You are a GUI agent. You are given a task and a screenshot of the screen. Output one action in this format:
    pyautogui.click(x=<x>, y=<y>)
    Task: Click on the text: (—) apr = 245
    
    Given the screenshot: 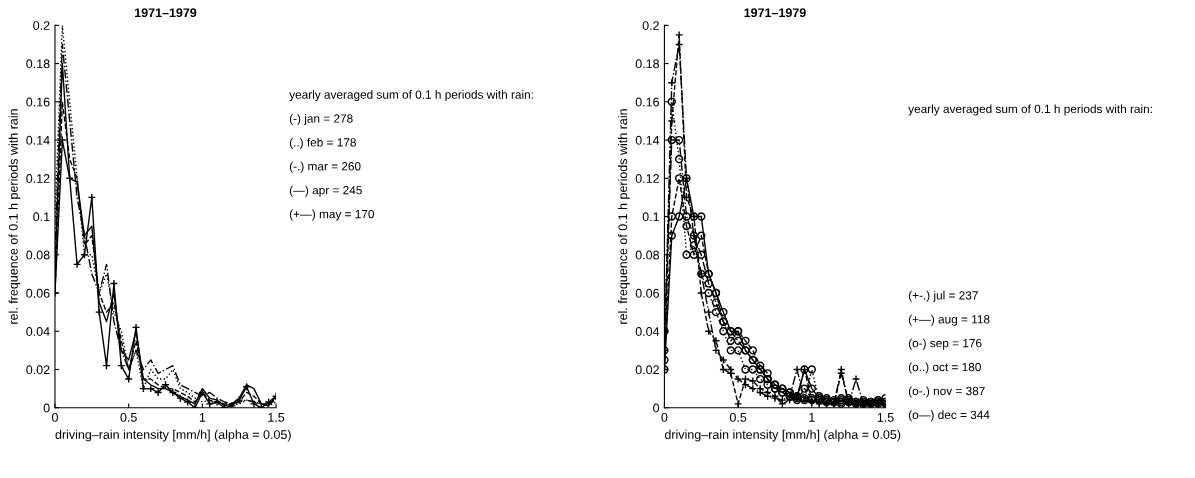 What is the action you would take?
    pyautogui.click(x=325, y=191)
    